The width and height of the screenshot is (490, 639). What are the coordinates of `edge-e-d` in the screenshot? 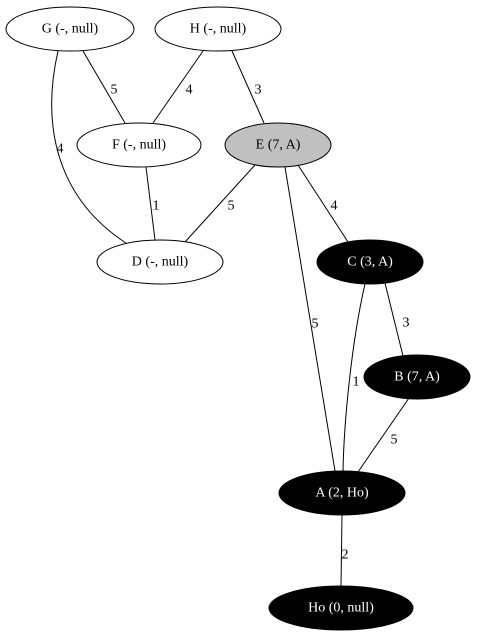 It's located at (220, 203).